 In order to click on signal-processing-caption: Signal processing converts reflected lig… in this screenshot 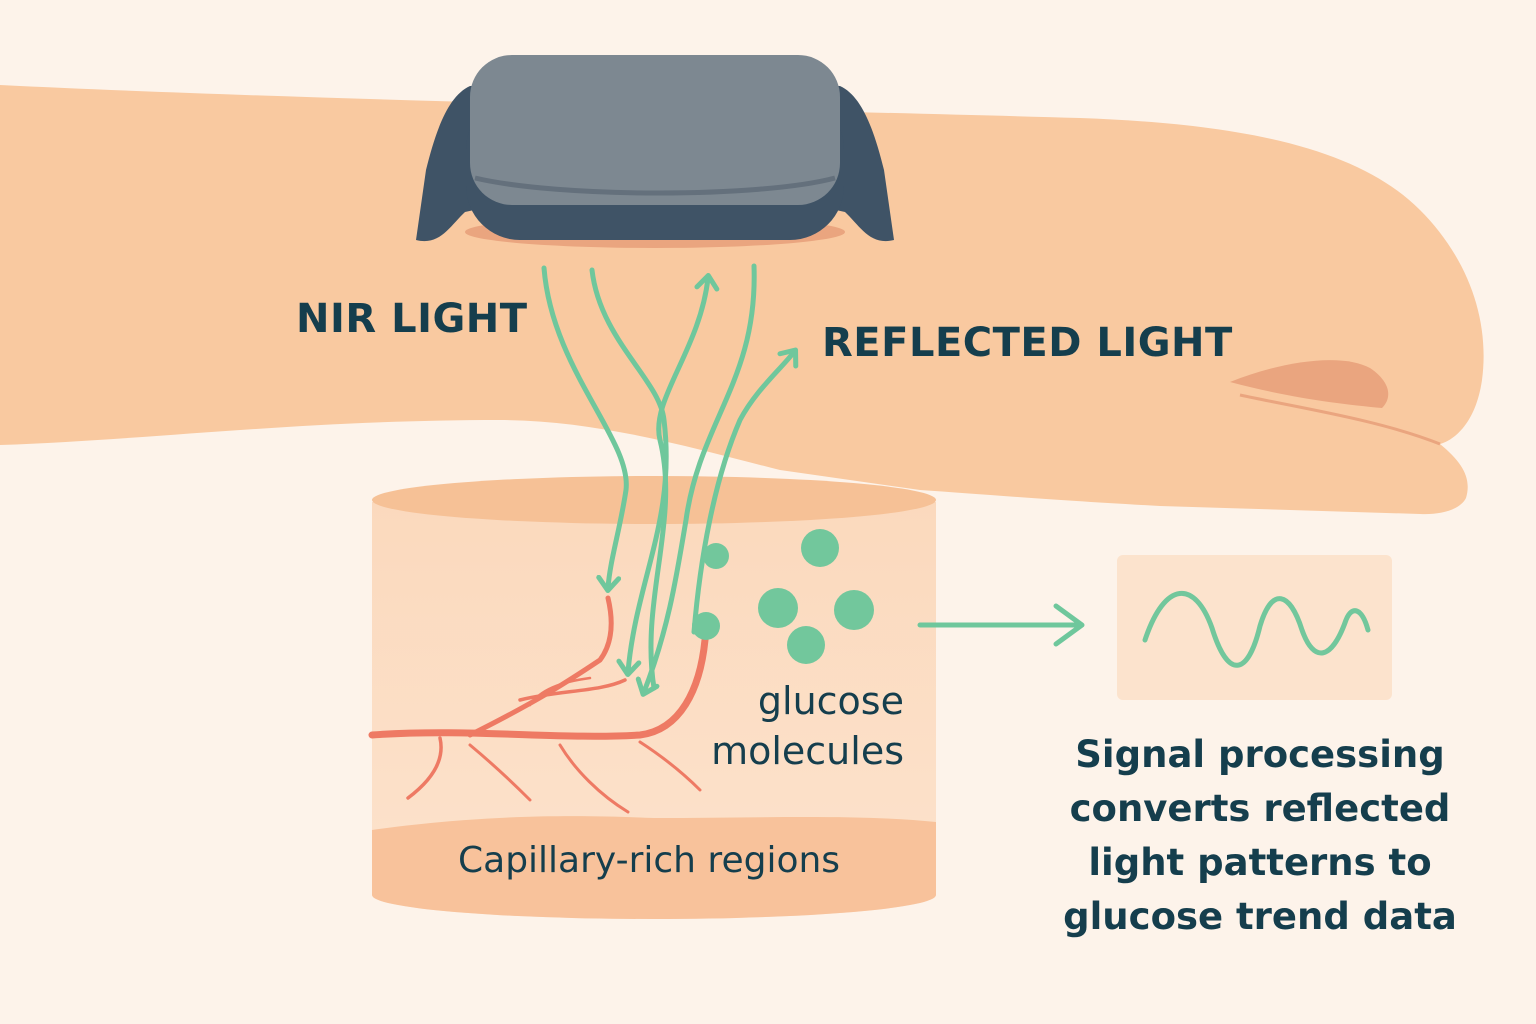, I will do `click(1260, 835)`.